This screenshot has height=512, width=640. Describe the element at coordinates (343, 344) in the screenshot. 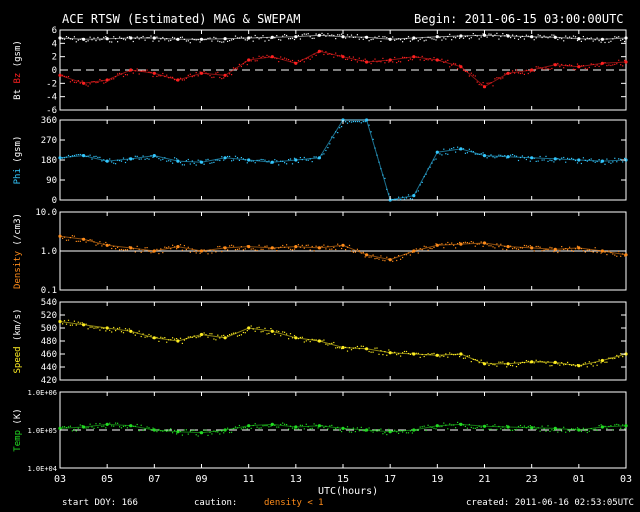

I see `series-line-speed` at that location.